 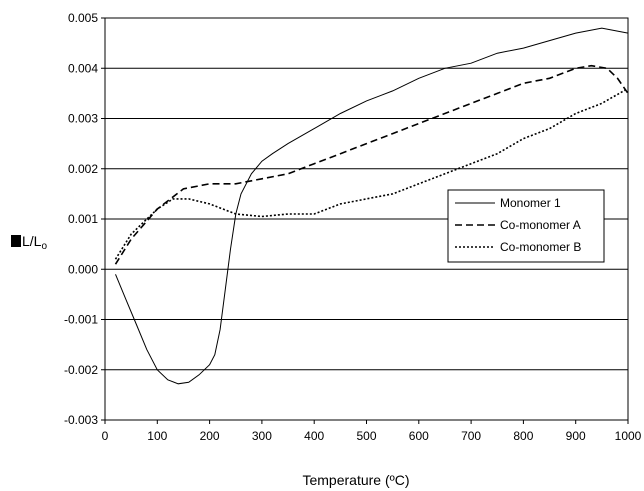 I want to click on x-tick-label: 0, so click(x=105, y=436).